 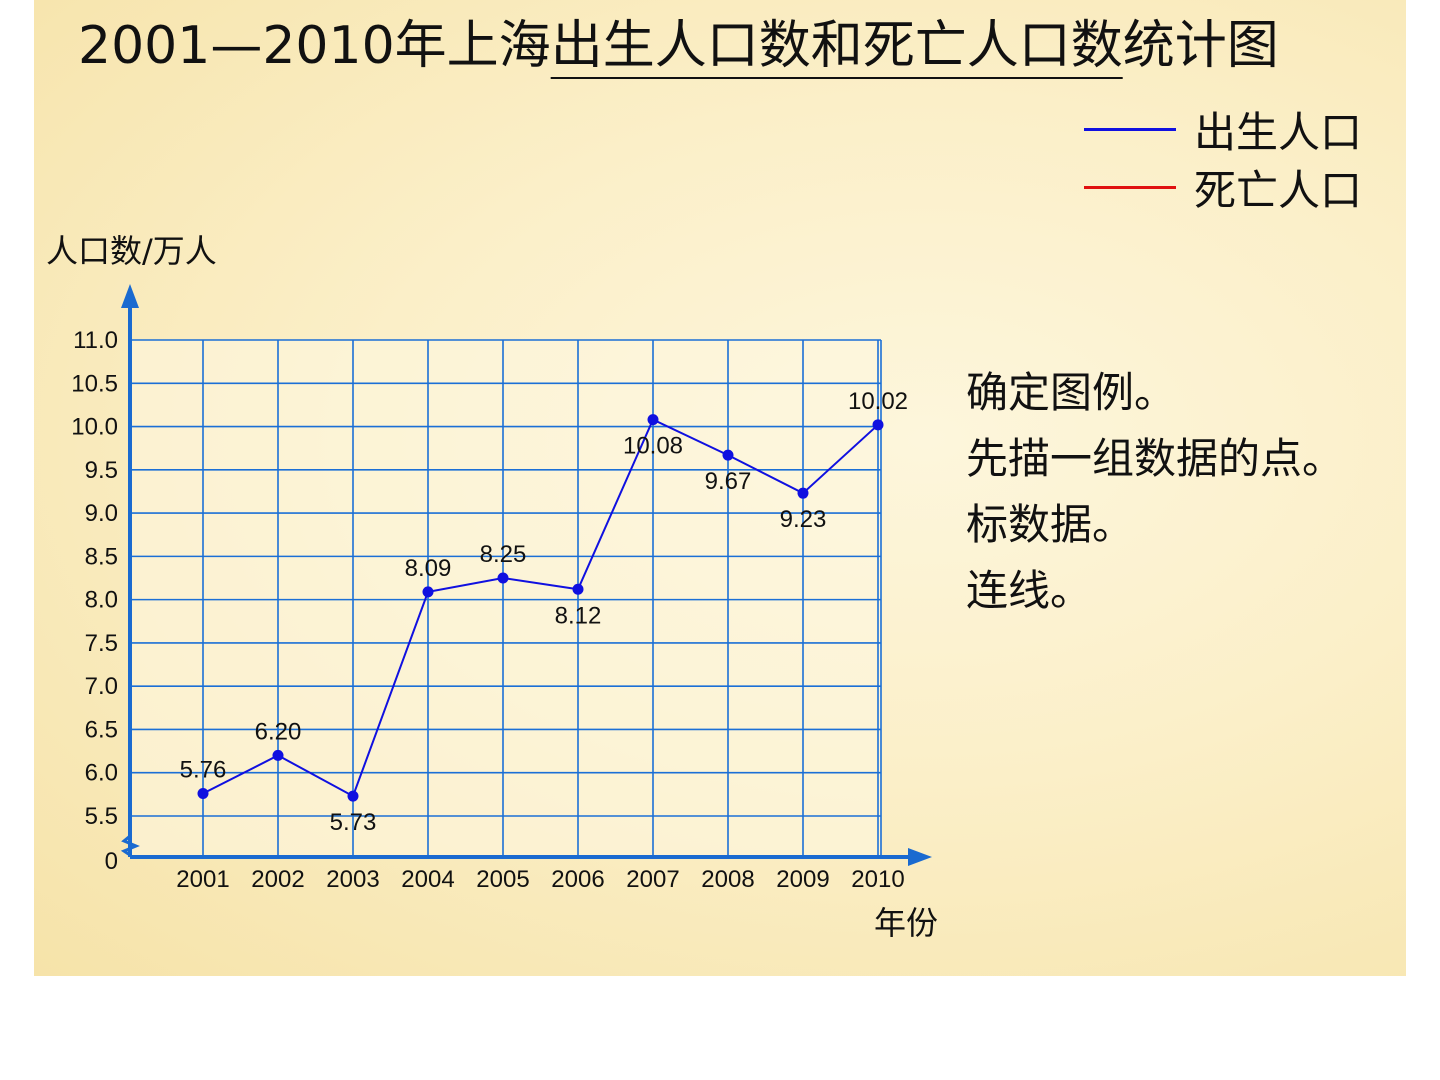 I want to click on data-point-2007, so click(x=653, y=420).